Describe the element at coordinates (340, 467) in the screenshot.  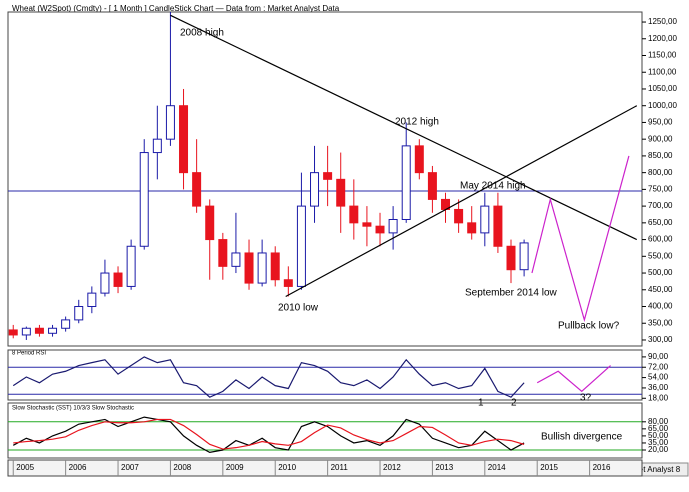
I see `x-tick-label: 2011` at that location.